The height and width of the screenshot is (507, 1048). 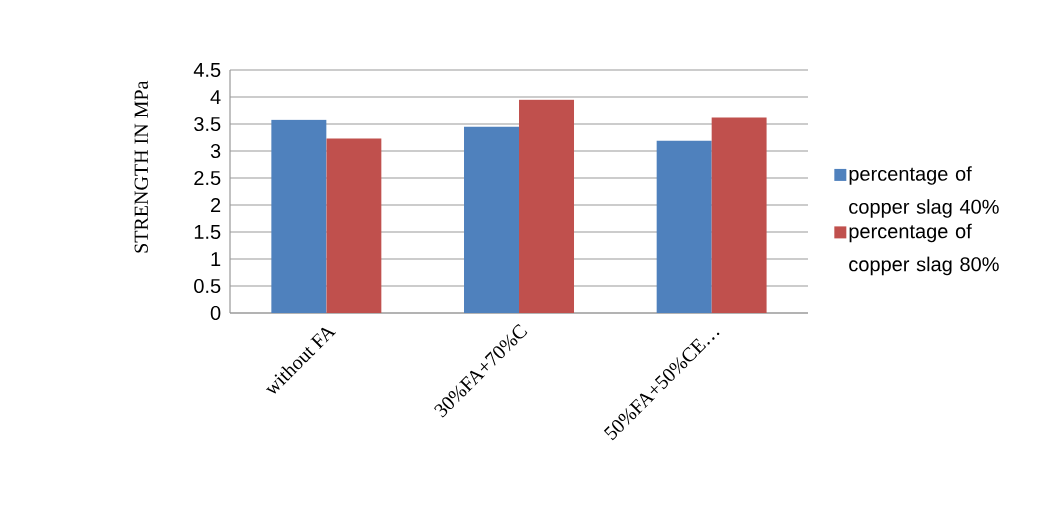 I want to click on y-tick-label: 3.5, so click(x=207, y=124).